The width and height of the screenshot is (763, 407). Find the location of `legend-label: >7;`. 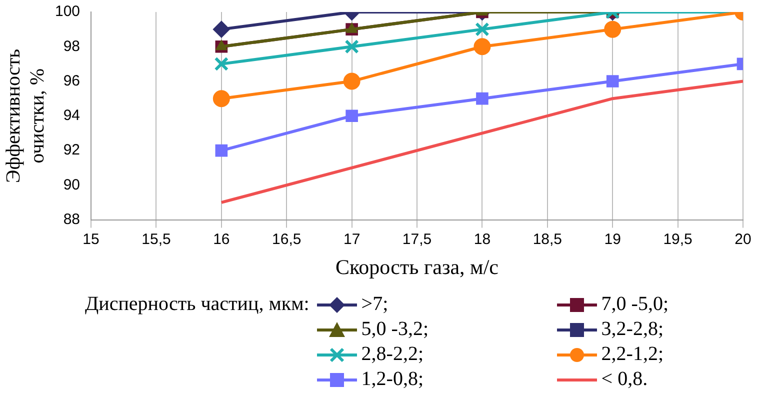

legend-label: >7; is located at coordinates (374, 304).